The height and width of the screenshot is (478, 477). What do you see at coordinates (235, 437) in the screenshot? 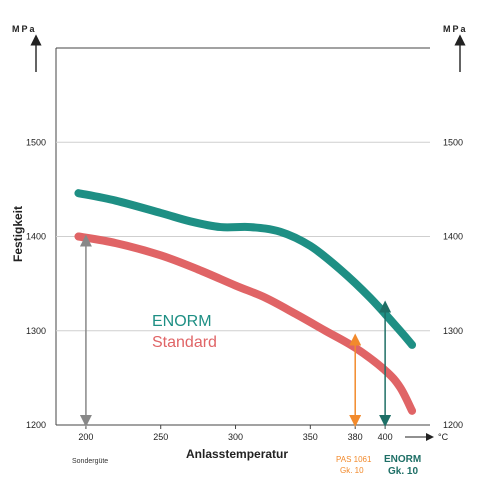
I see `x-tick-label: 300` at bounding box center [235, 437].